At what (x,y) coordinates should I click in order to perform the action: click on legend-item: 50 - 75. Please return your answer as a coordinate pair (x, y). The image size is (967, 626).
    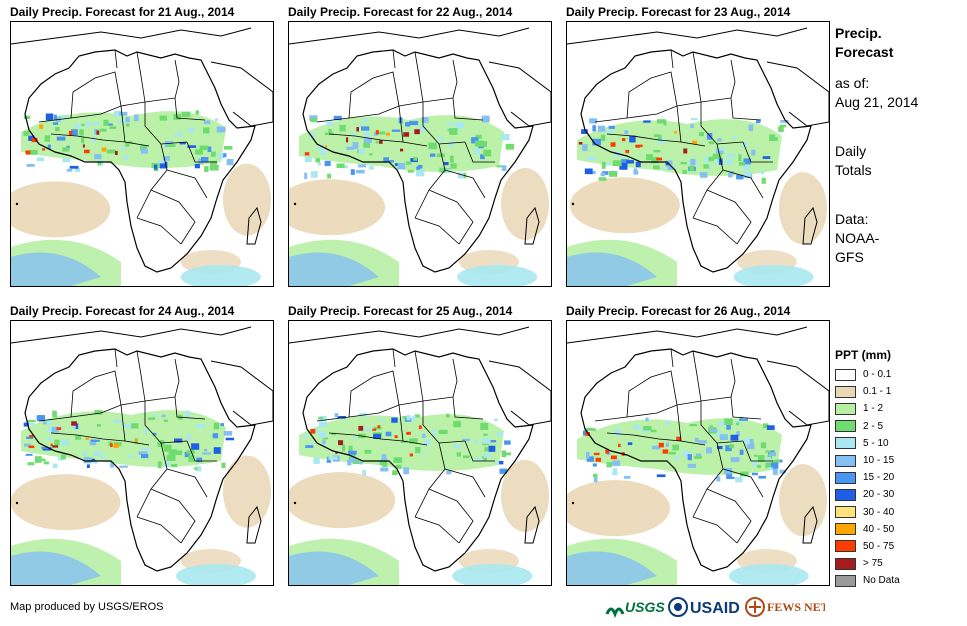
    Looking at the image, I should click on (900, 546).